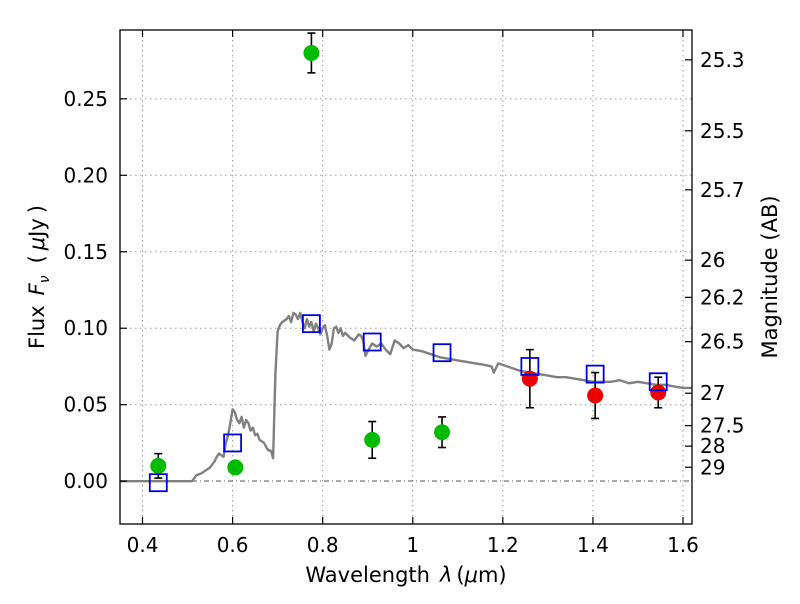  What do you see at coordinates (143, 545) in the screenshot?
I see `x-tick-label: 0.4` at bounding box center [143, 545].